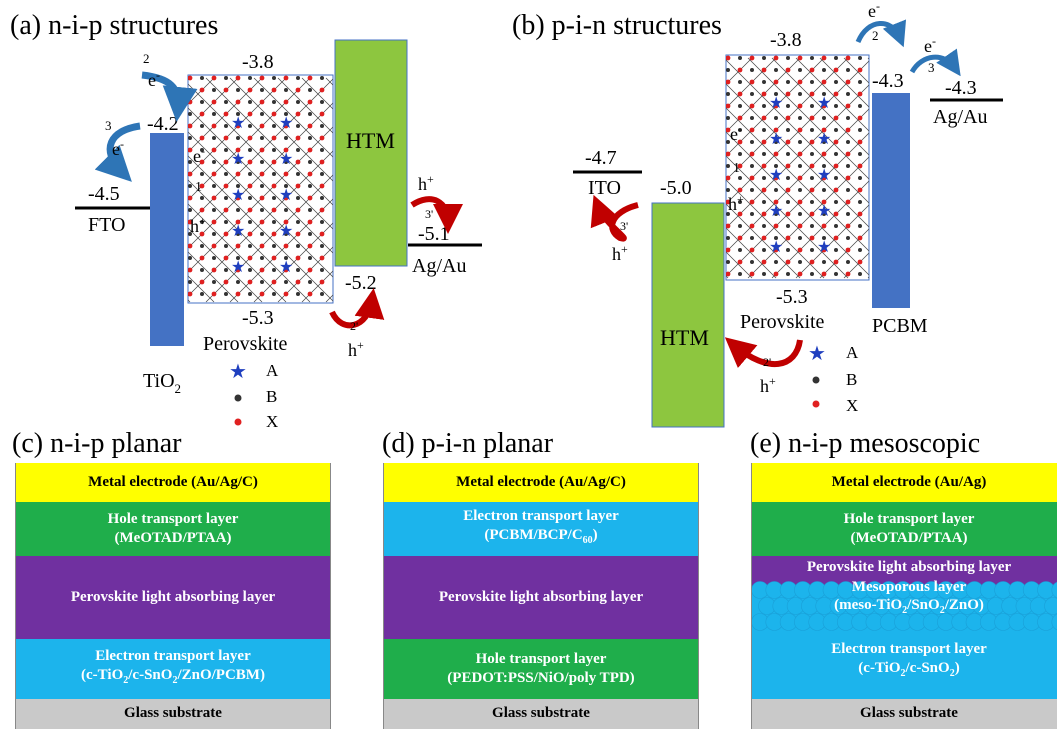 This screenshot has width=1057, height=729. I want to click on legend-x-label-a: X, so click(272, 421).